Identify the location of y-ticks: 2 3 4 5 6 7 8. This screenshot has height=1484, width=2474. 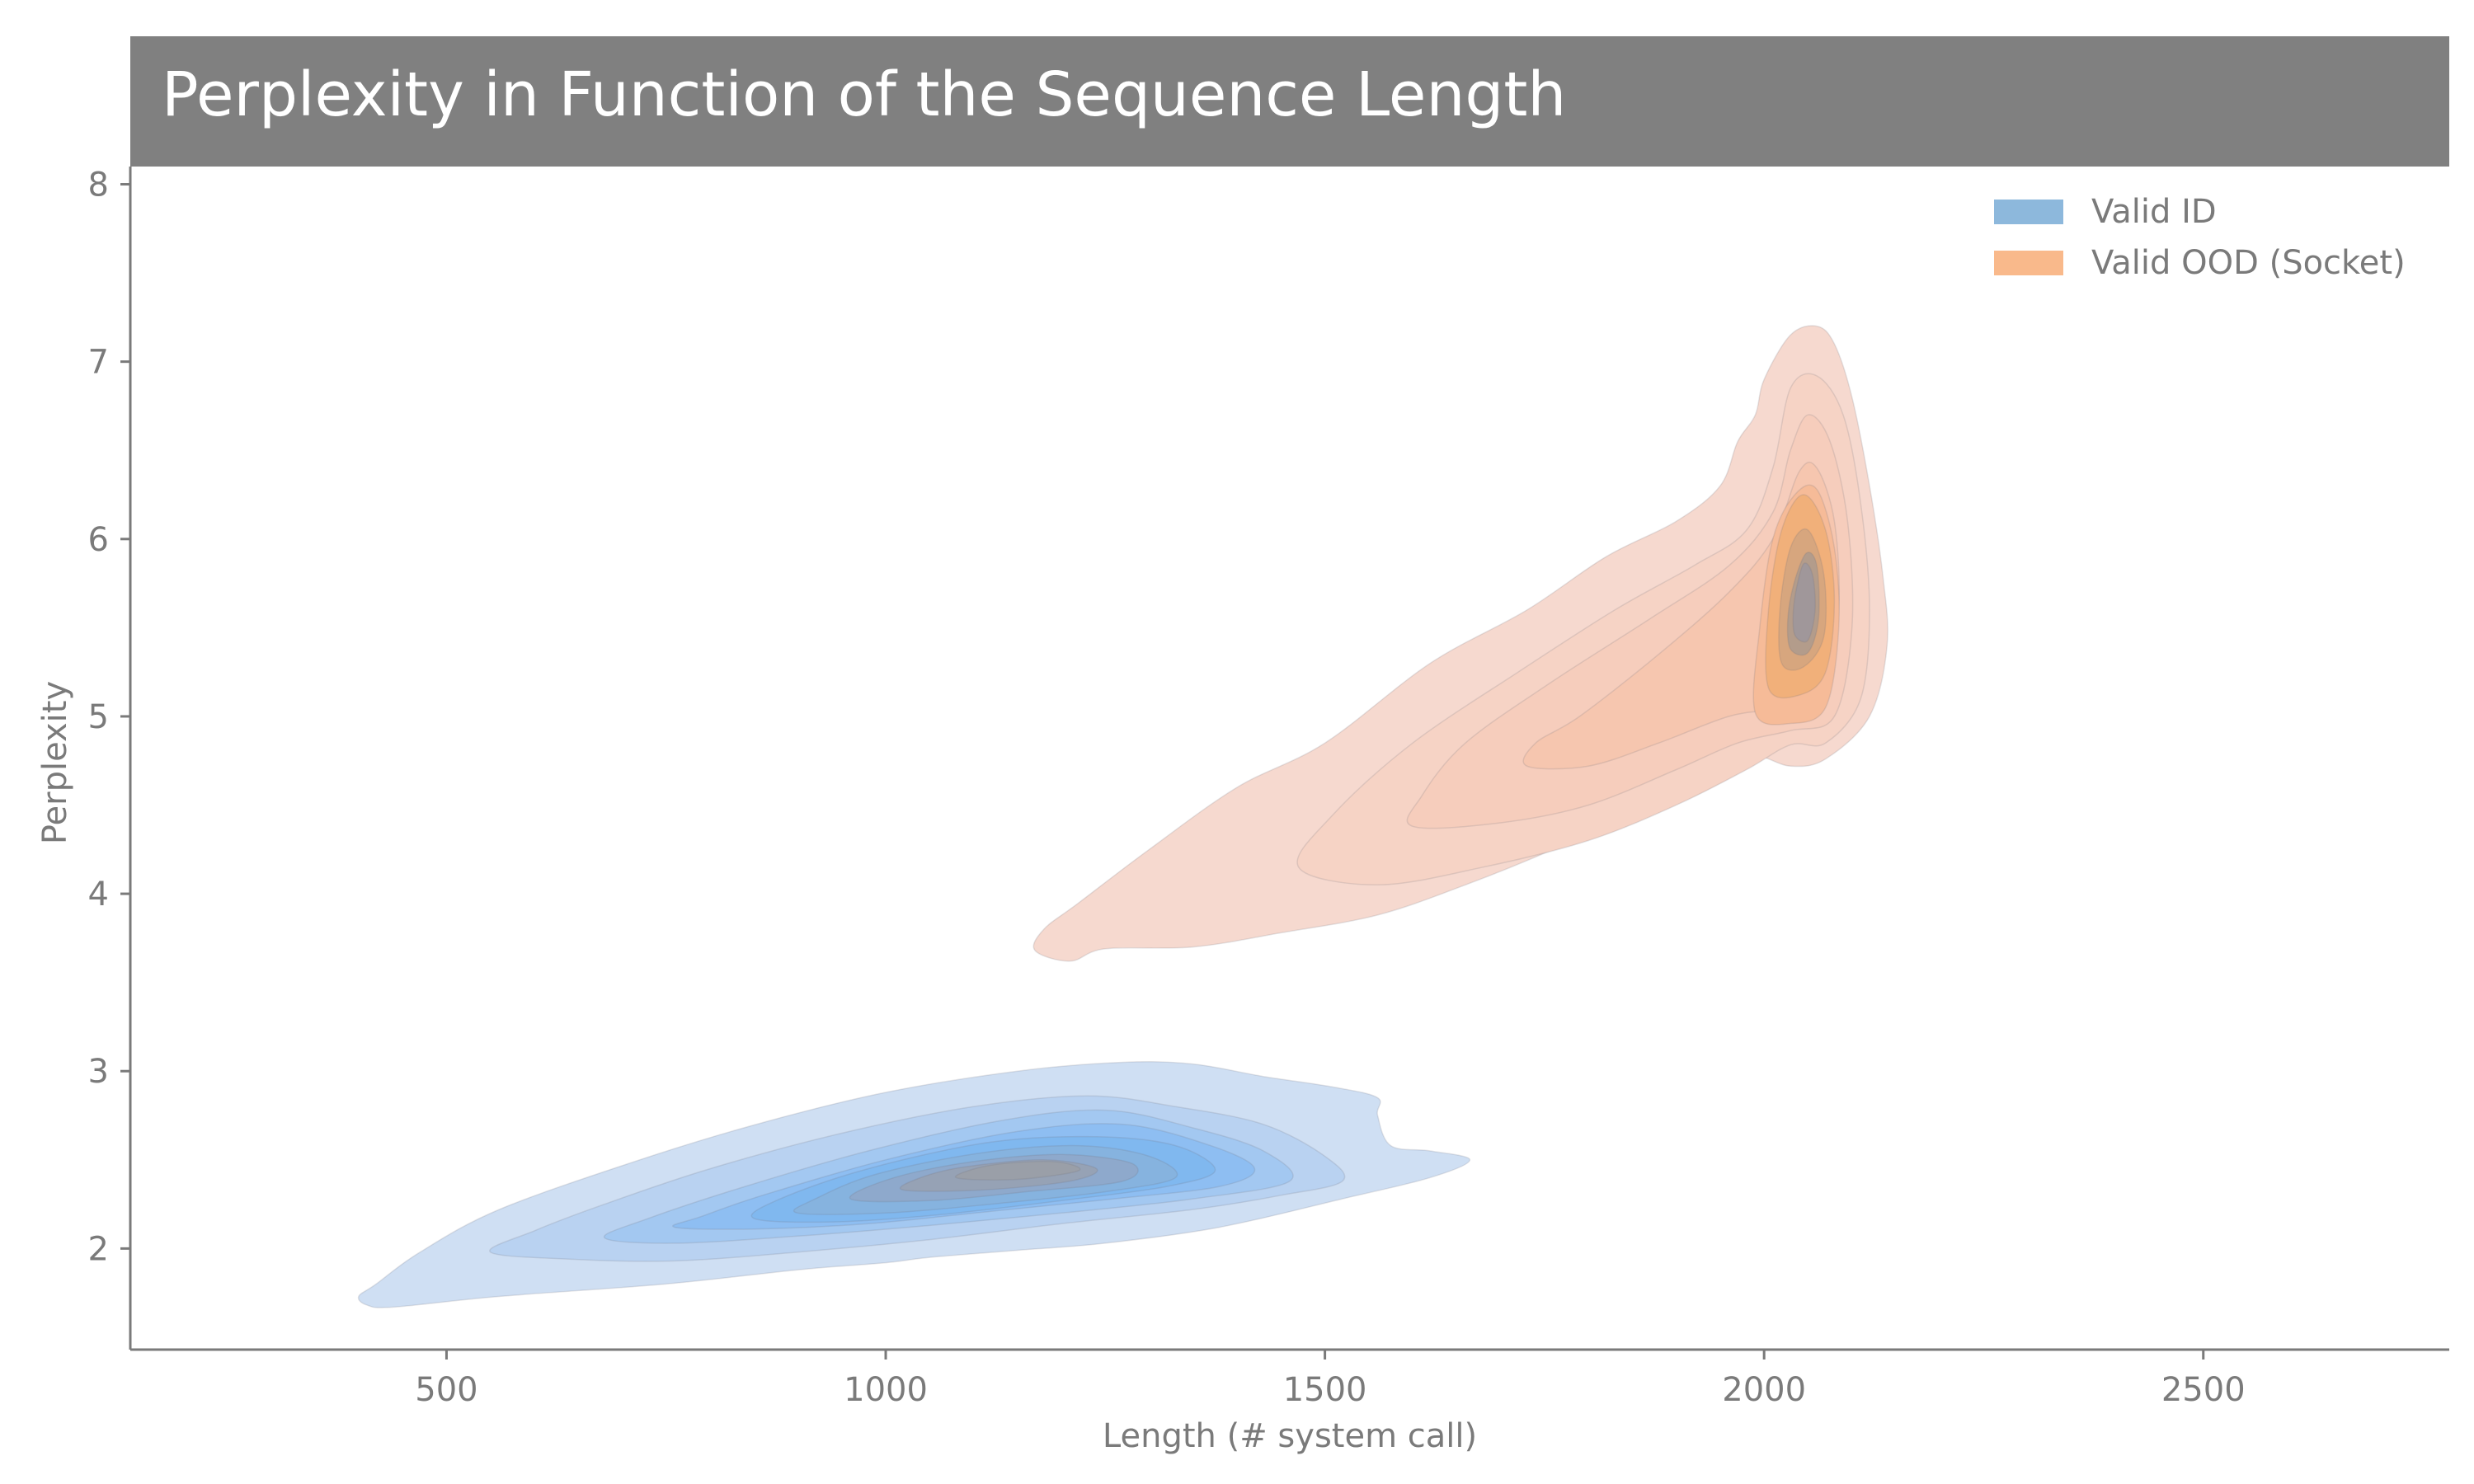
(109, 717).